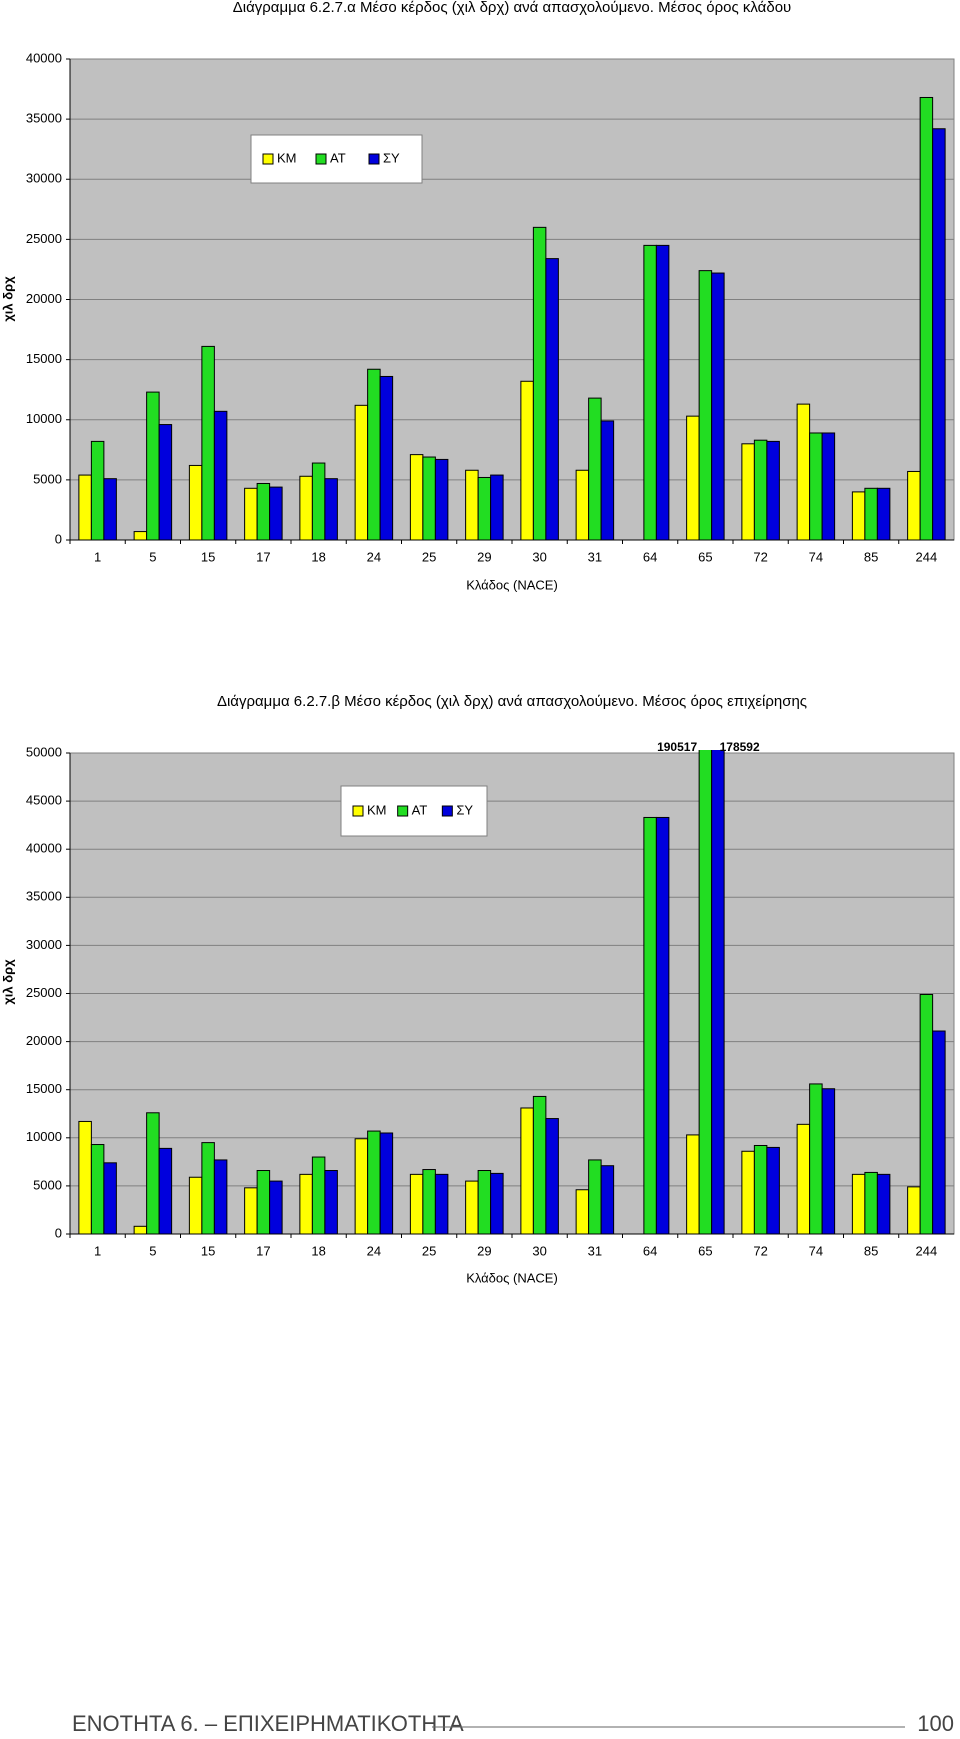 Image resolution: width=960 pixels, height=1739 pixels. What do you see at coordinates (44, 358) in the screenshot?
I see `y-tick-label: 15000` at bounding box center [44, 358].